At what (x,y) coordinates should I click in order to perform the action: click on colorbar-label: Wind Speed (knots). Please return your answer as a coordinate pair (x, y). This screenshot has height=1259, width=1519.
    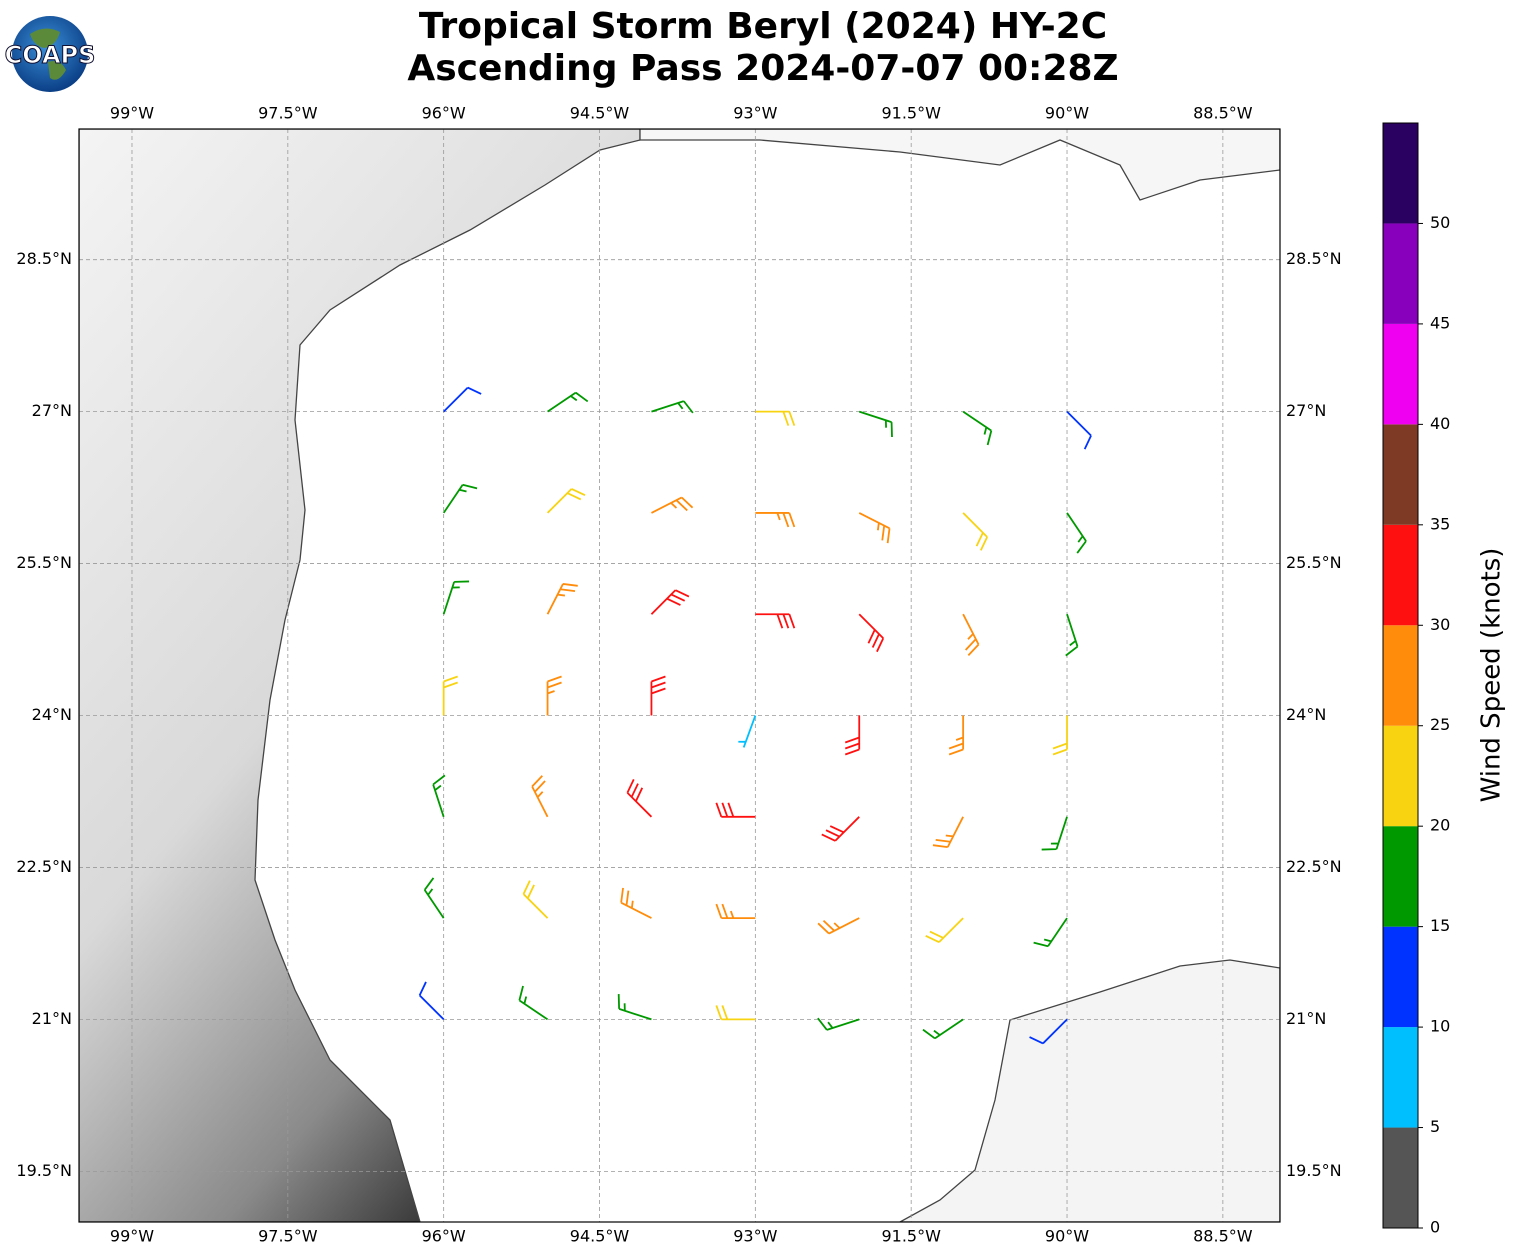
    Looking at the image, I should click on (1492, 675).